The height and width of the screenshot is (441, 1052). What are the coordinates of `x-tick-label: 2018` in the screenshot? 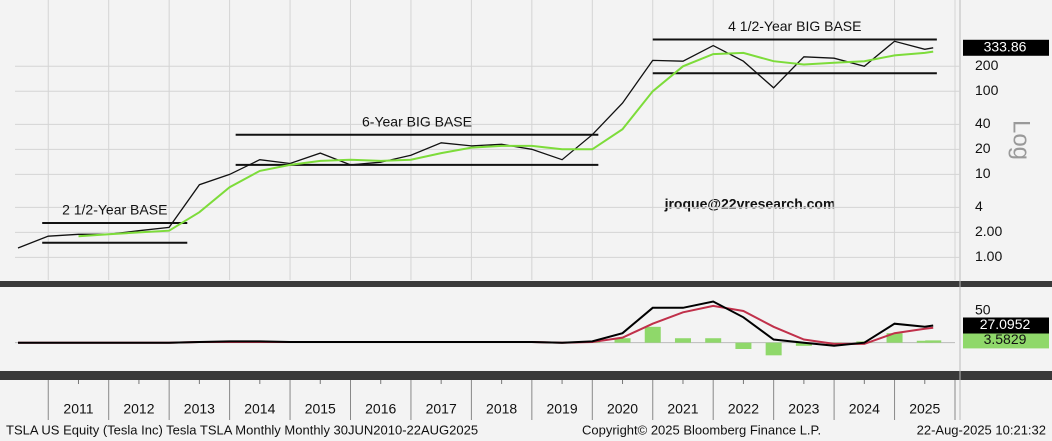 It's located at (501, 409).